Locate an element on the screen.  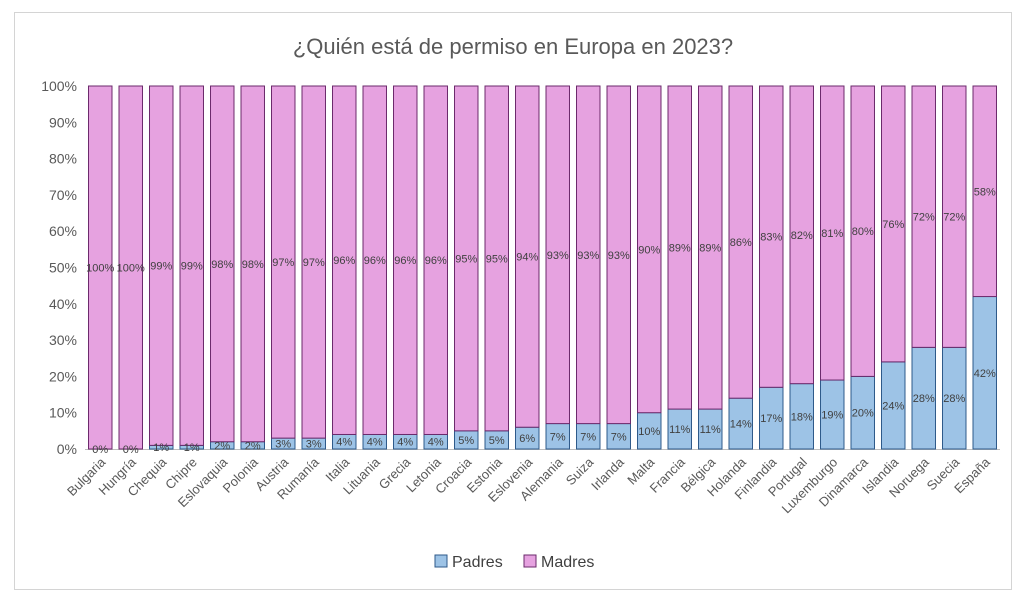
data-label-padres: 20% is located at coordinates (863, 414).